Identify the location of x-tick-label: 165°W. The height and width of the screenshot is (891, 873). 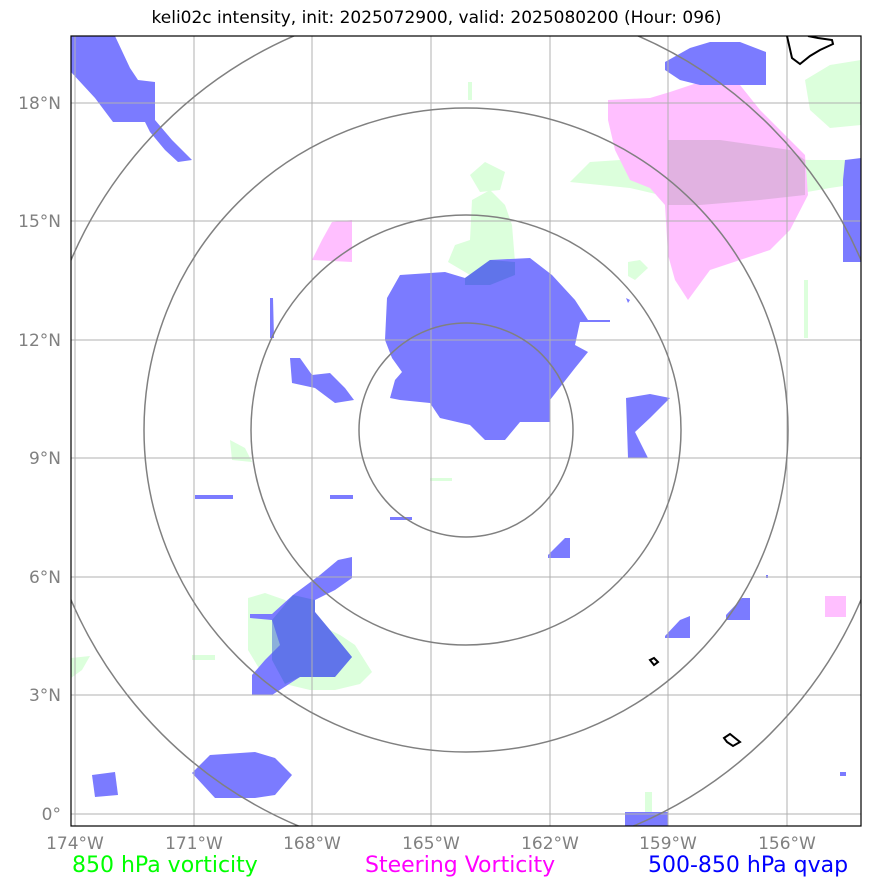
(431, 844).